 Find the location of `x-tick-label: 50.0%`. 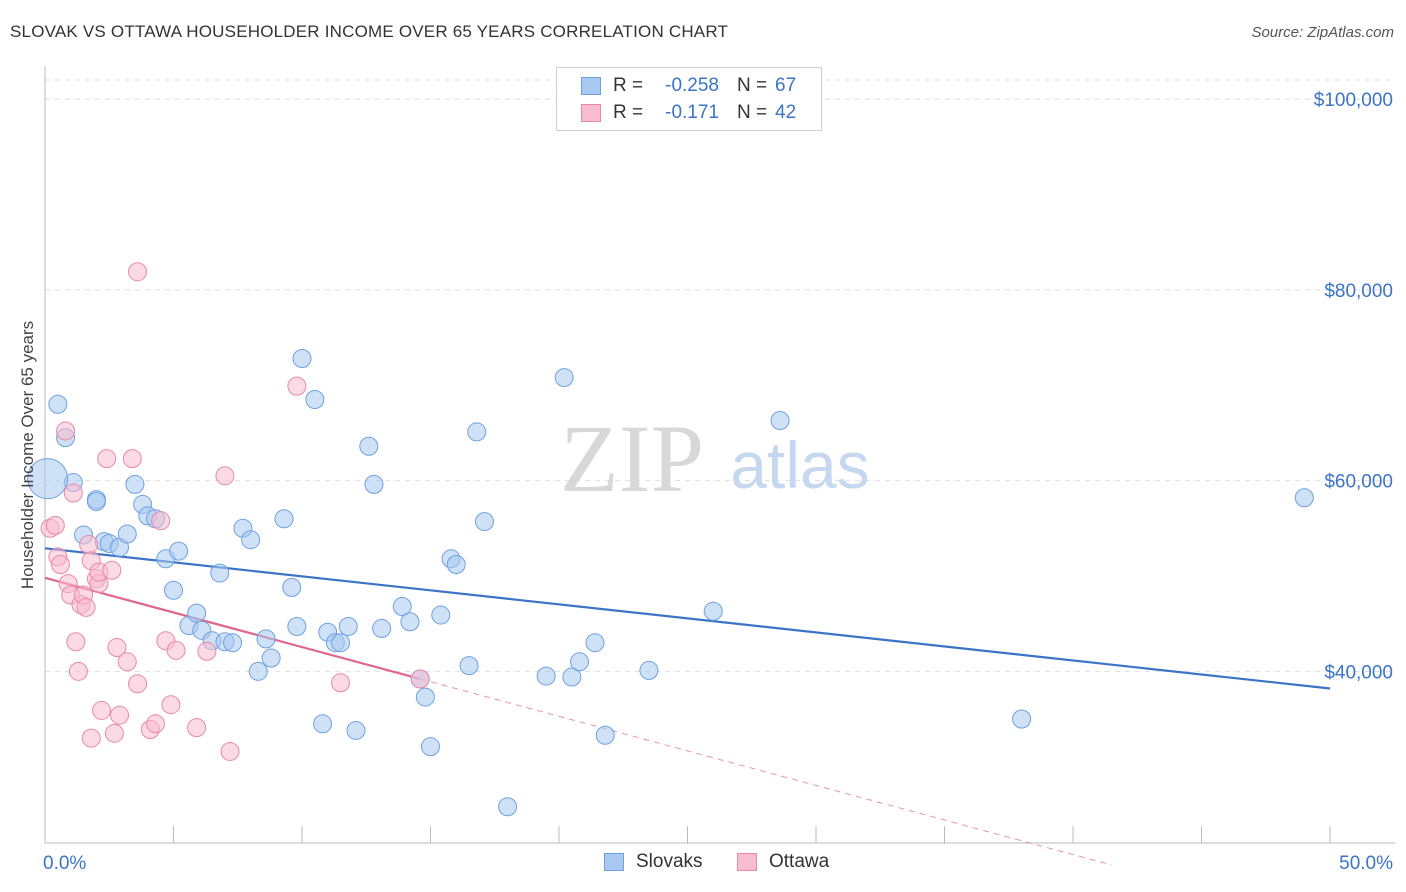

x-tick-label: 50.0% is located at coordinates (1366, 863).